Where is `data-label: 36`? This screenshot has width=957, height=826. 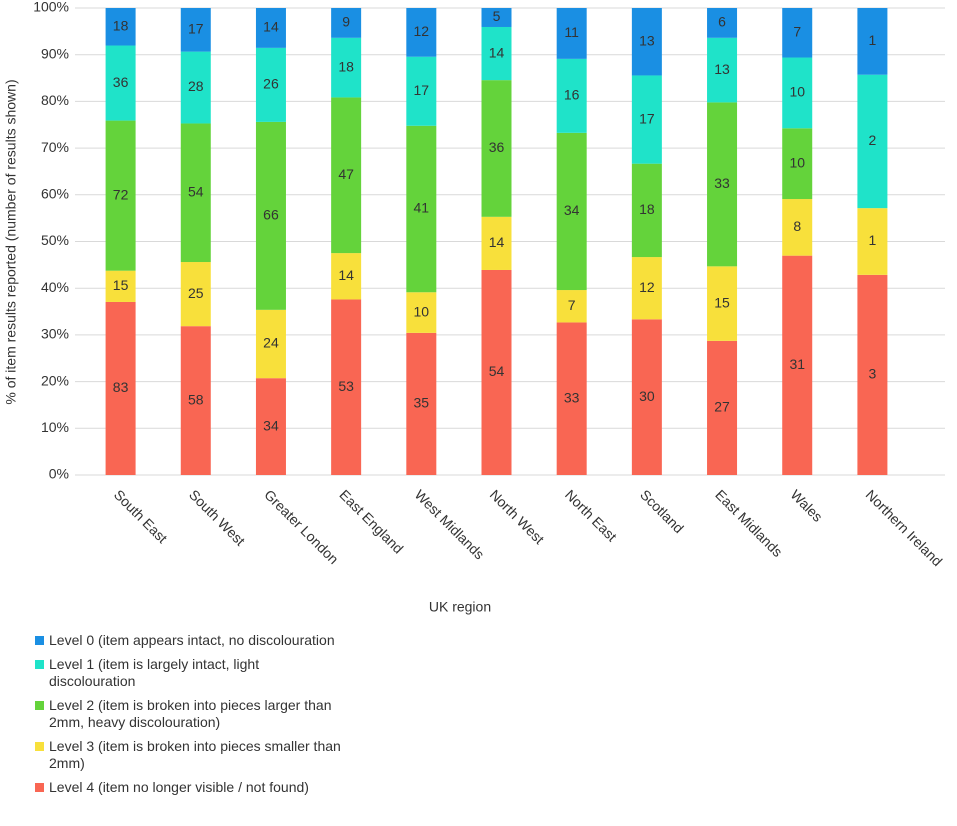
data-label: 36 is located at coordinates (497, 147).